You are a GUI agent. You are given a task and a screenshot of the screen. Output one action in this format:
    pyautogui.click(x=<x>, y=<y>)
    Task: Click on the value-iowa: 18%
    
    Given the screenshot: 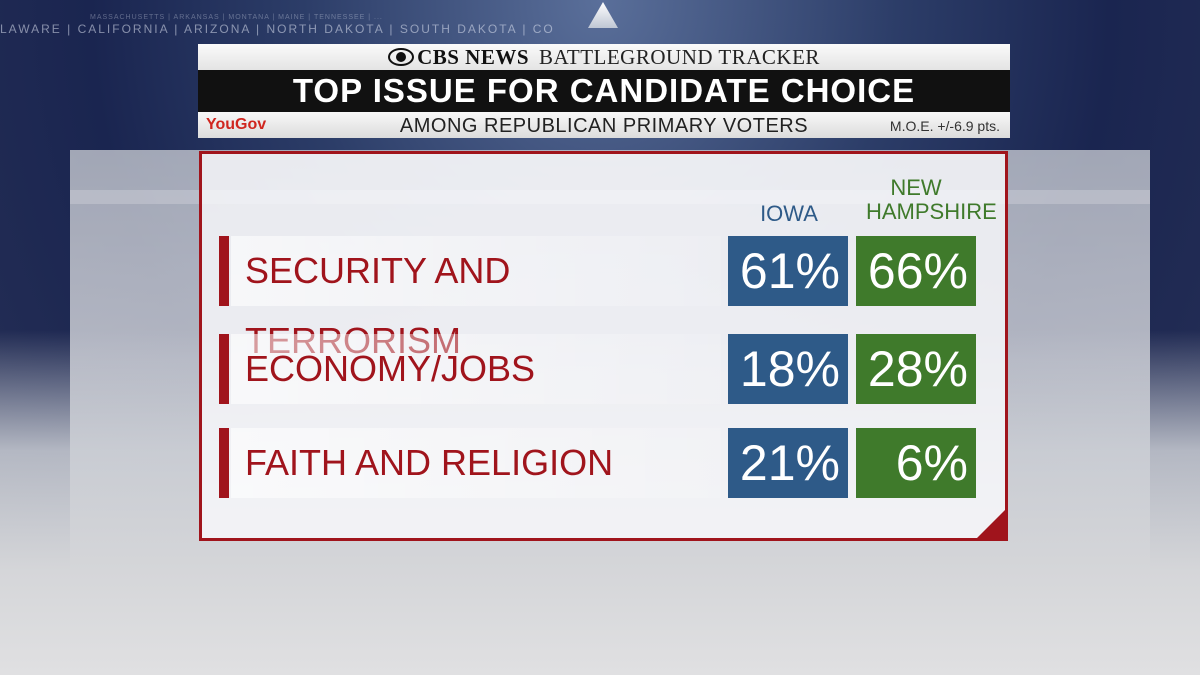 What is the action you would take?
    pyautogui.click(x=788, y=369)
    